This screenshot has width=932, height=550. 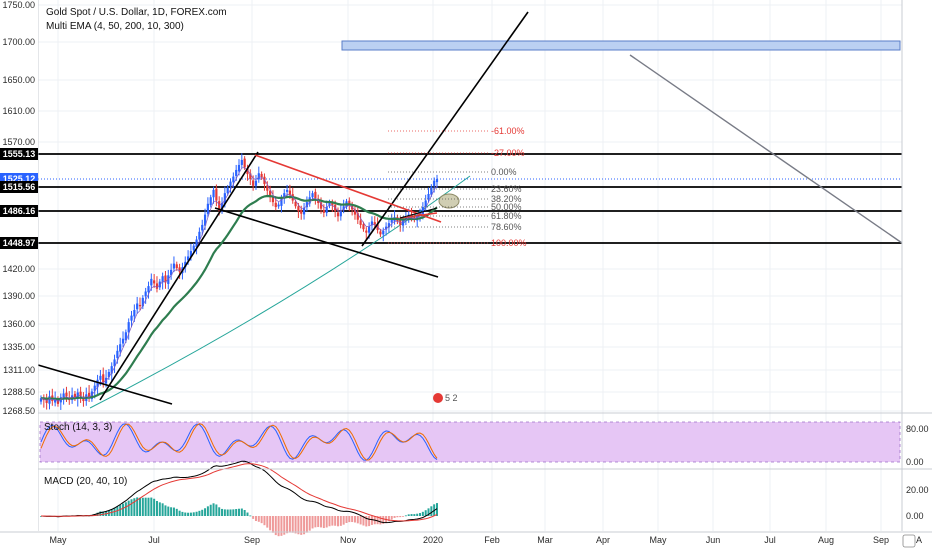 What do you see at coordinates (19, 370) in the screenshot?
I see `price-tick-label: 1311.00` at bounding box center [19, 370].